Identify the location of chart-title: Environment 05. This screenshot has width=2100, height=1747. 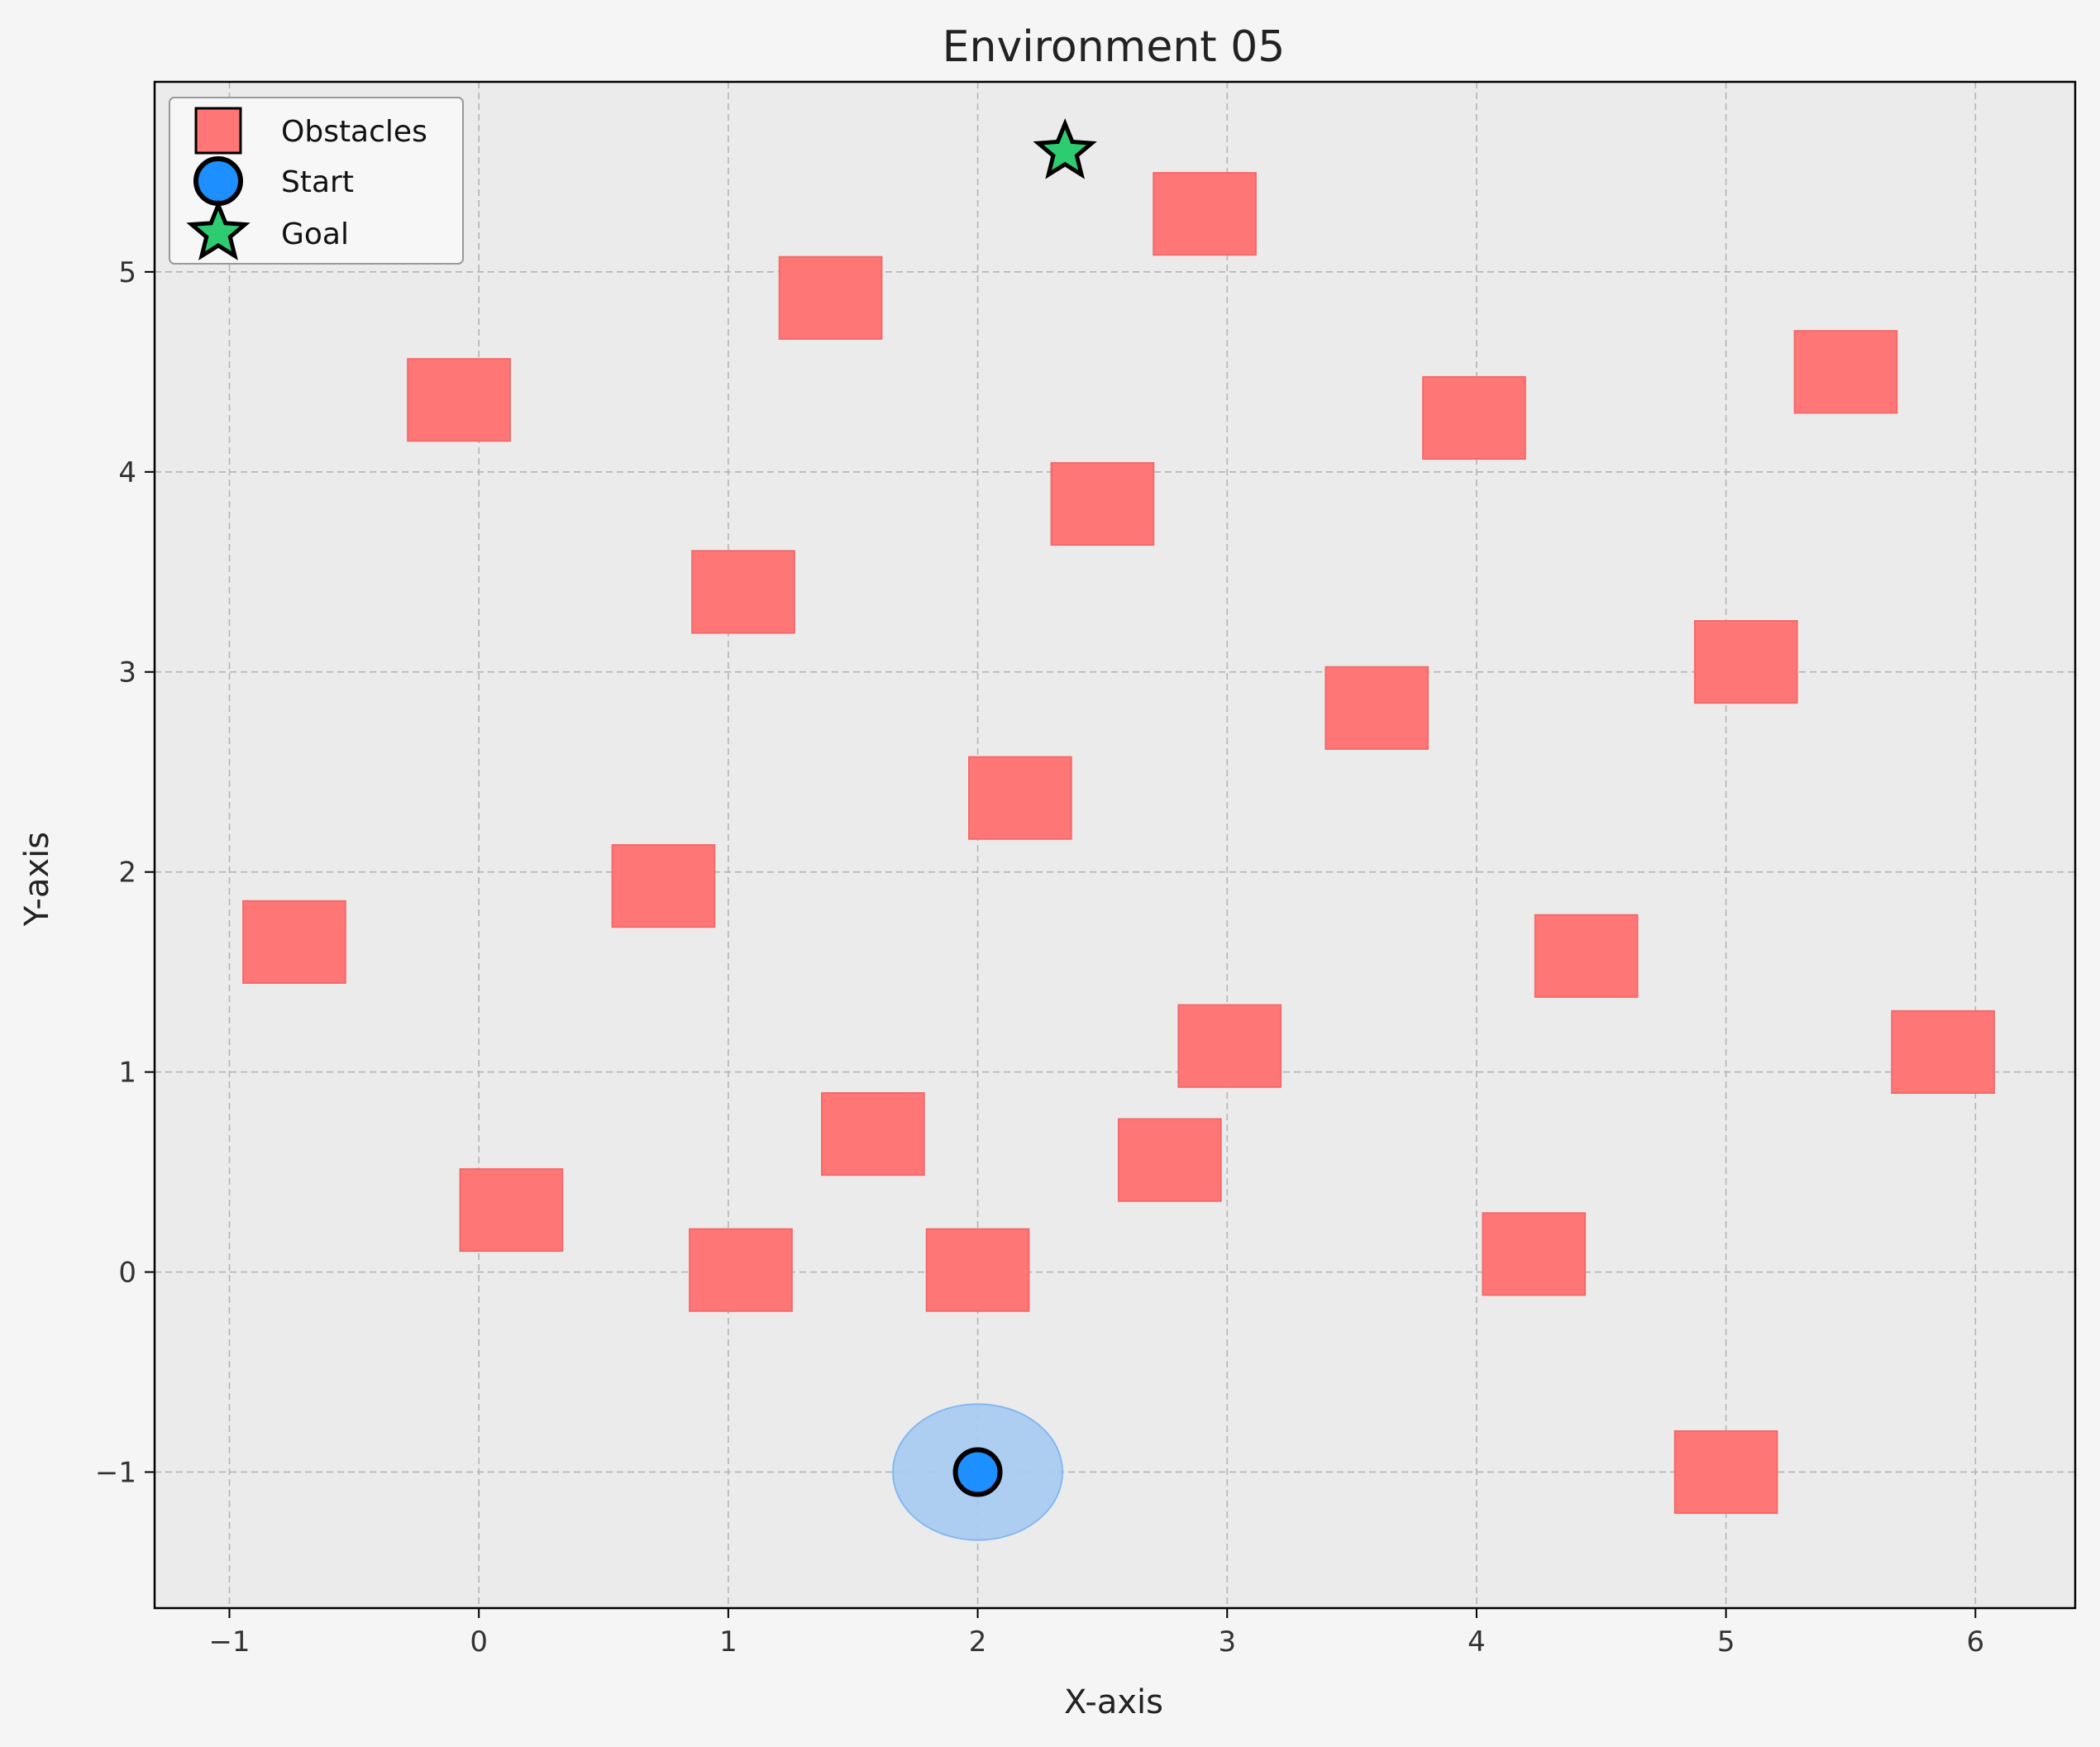
(1114, 47).